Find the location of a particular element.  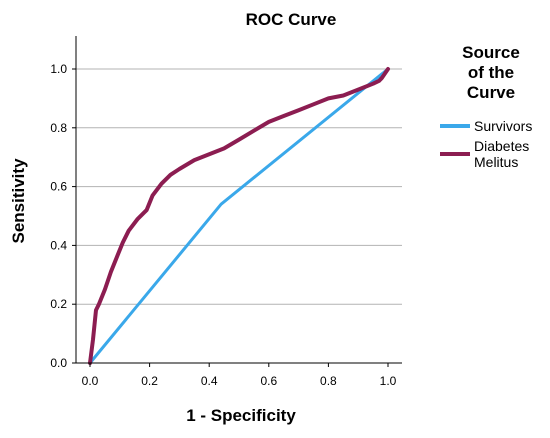

y-tick-label-5: 1.0 is located at coordinates (58, 69).